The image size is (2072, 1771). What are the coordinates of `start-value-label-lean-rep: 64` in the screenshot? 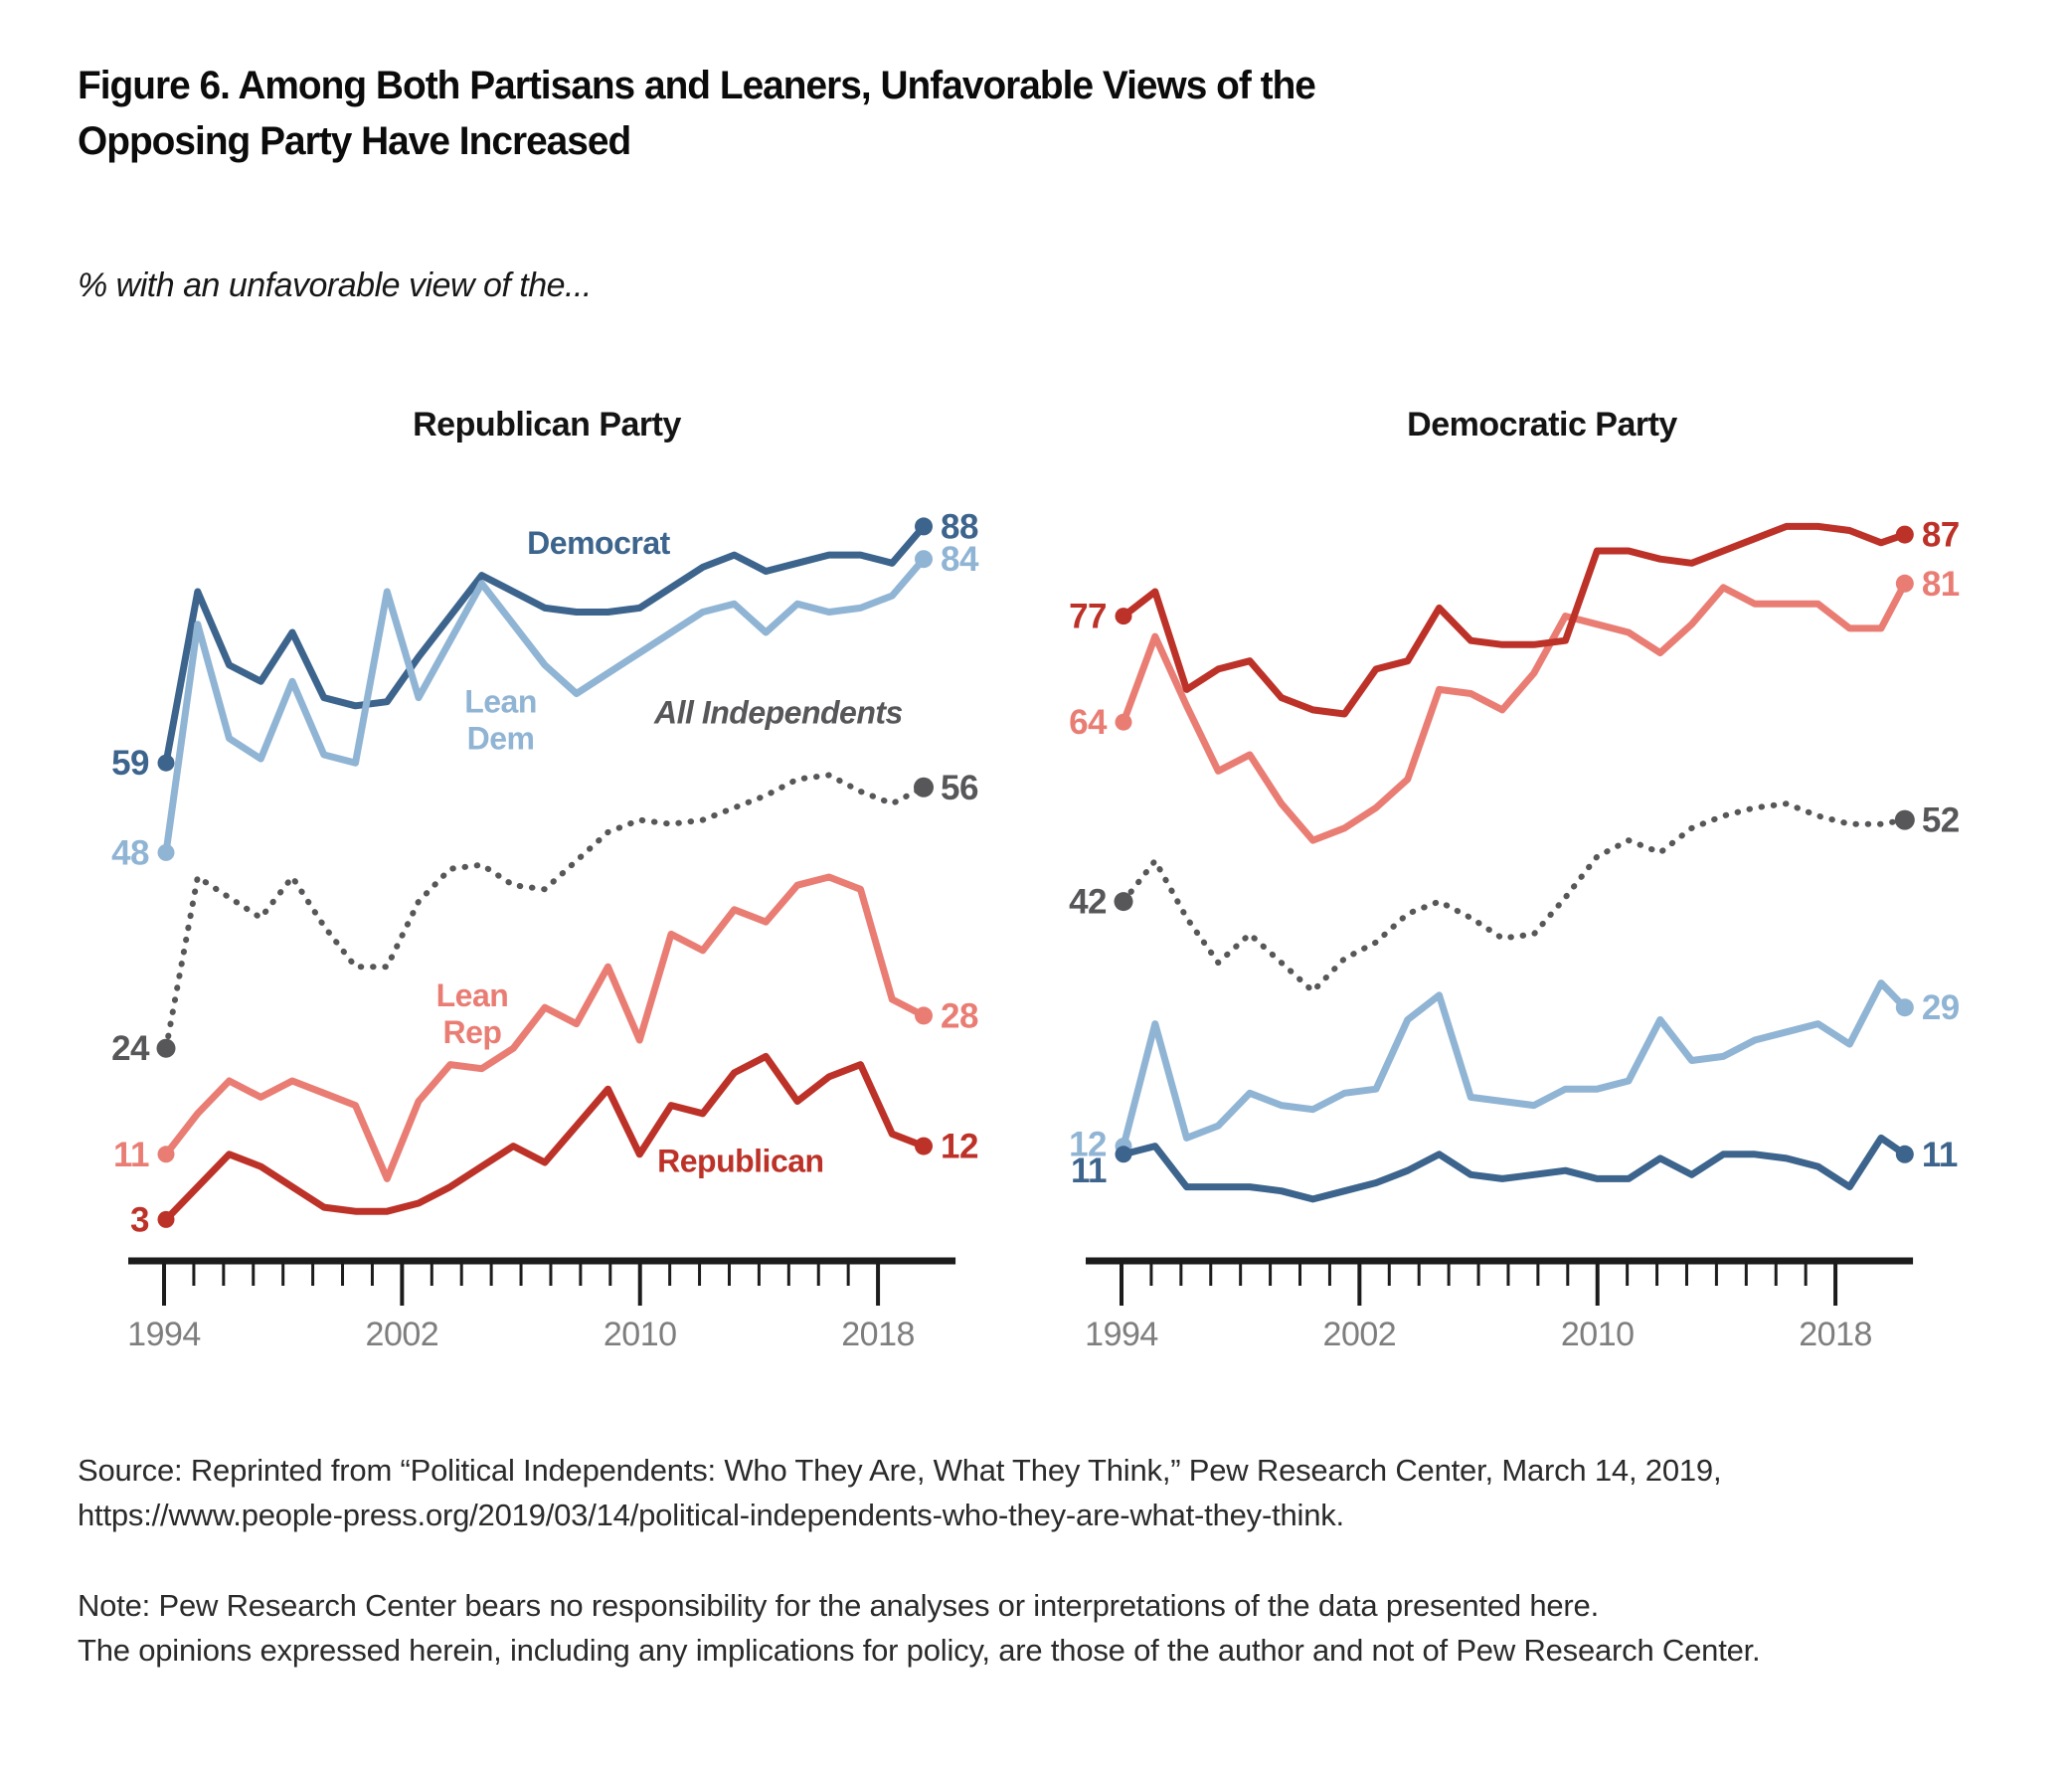 It's located at (1088, 723).